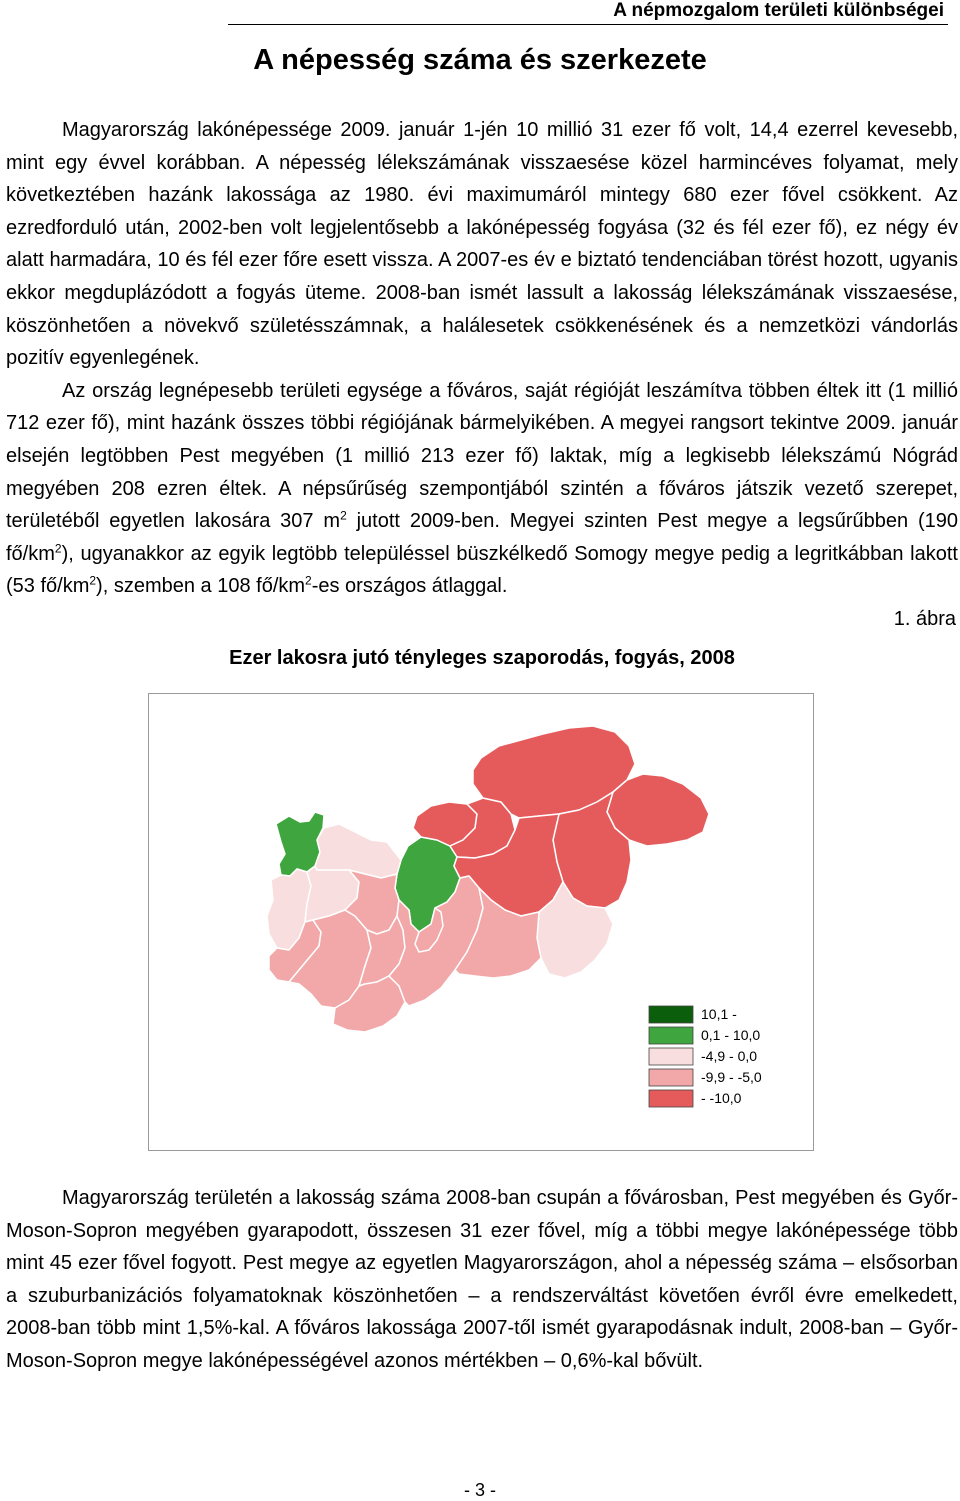  Describe the element at coordinates (488, 879) in the screenshot. I see `map-regions` at that location.